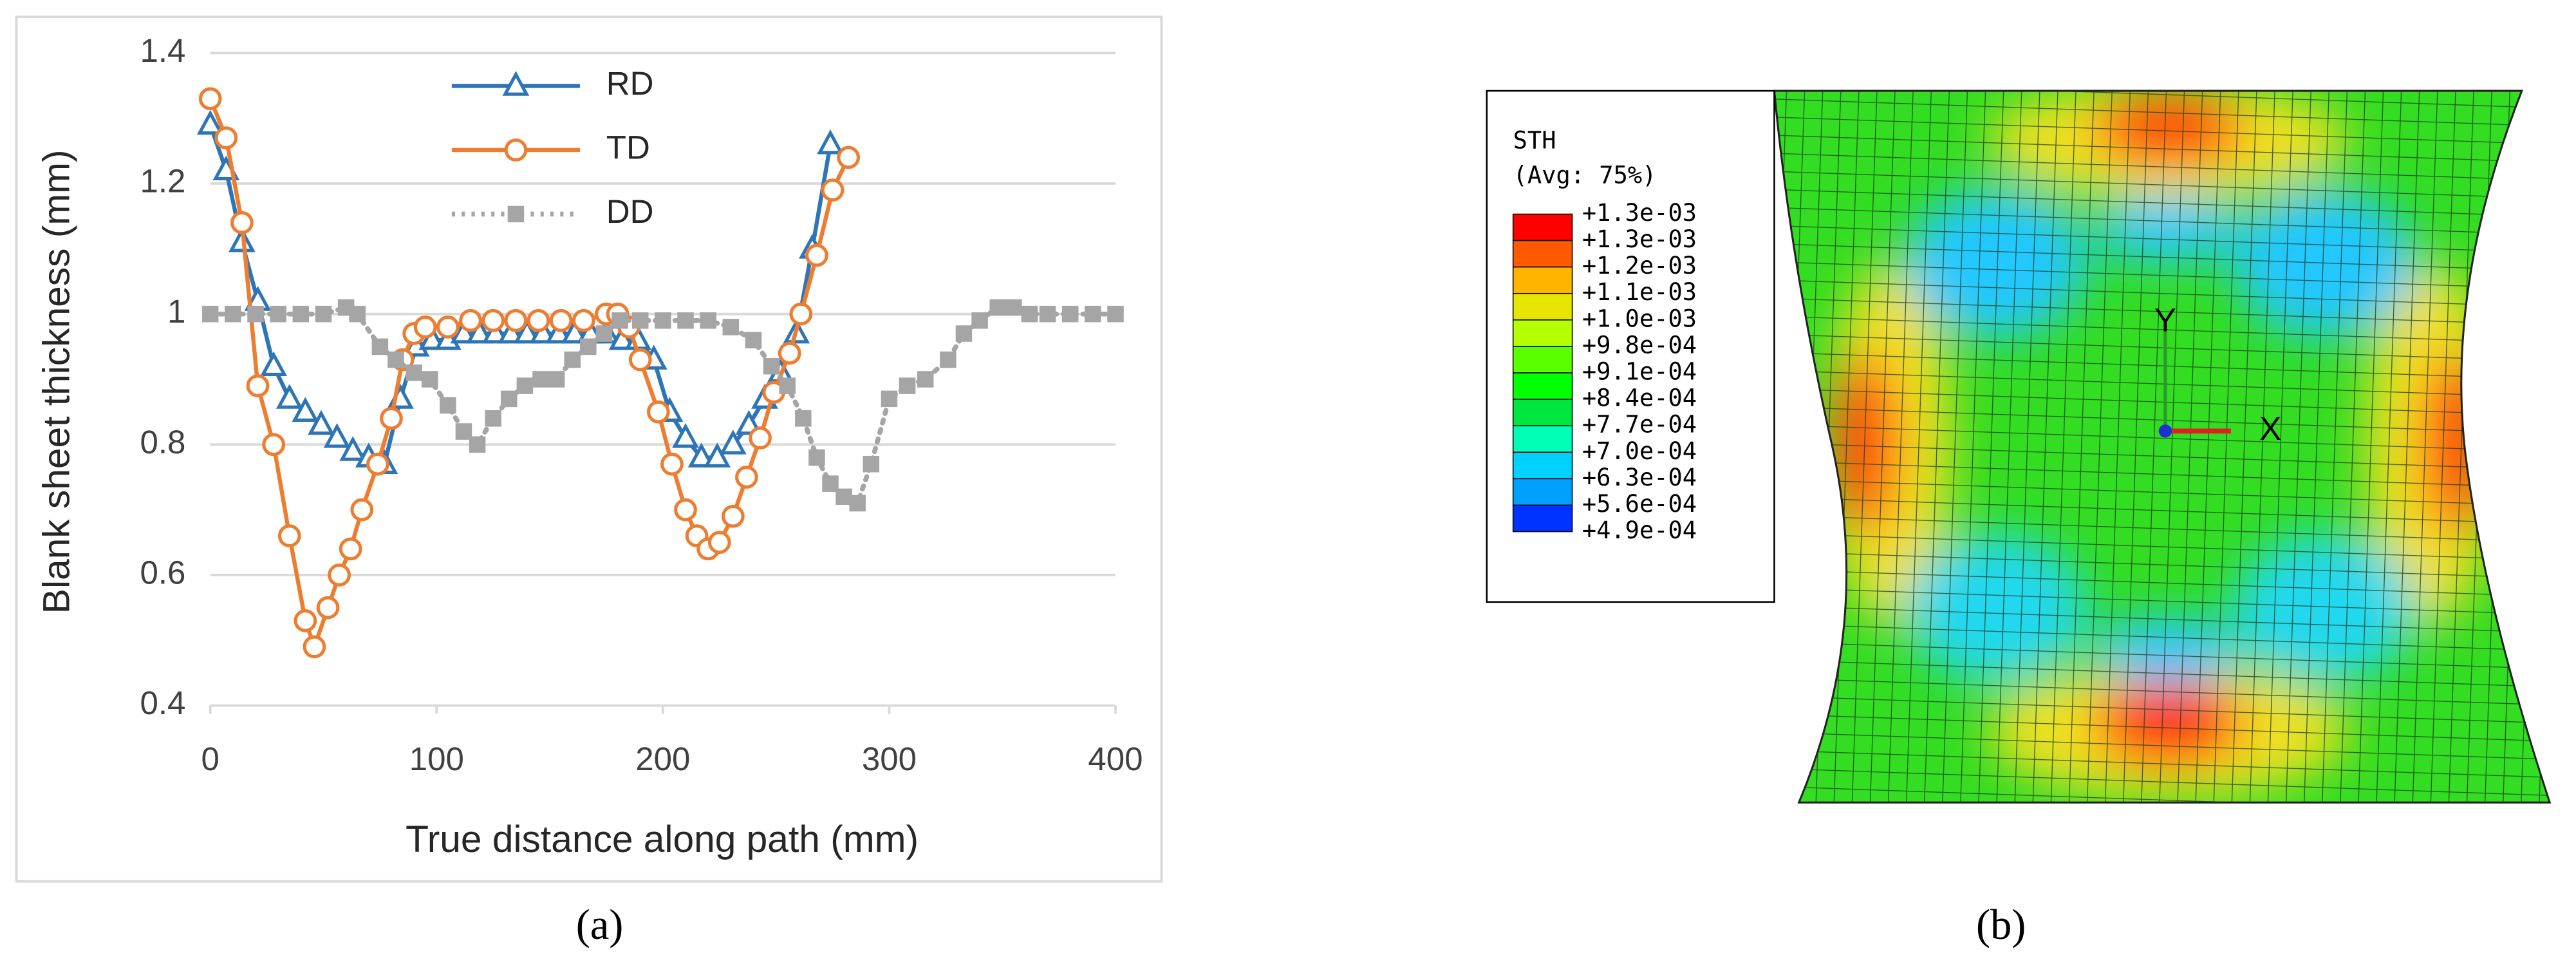 Image resolution: width=2576 pixels, height=964 pixels. What do you see at coordinates (1639, 345) in the screenshot?
I see `contour-level-label: +9.8e-04` at bounding box center [1639, 345].